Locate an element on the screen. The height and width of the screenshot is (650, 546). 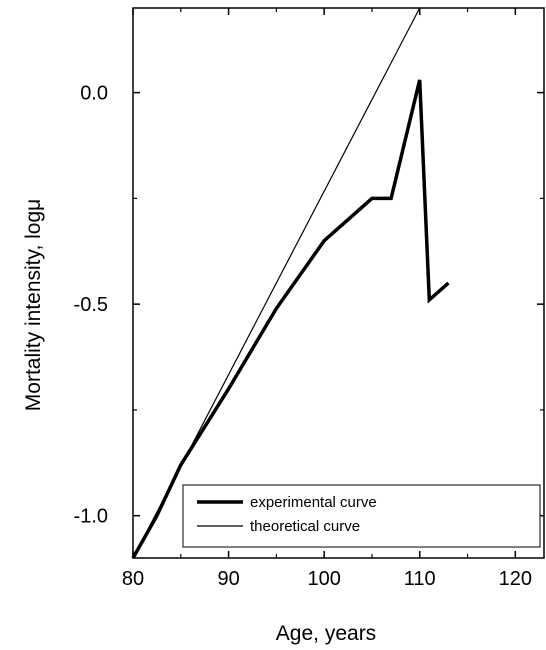
y-tick-label: 0.0 is located at coordinates (94, 94).